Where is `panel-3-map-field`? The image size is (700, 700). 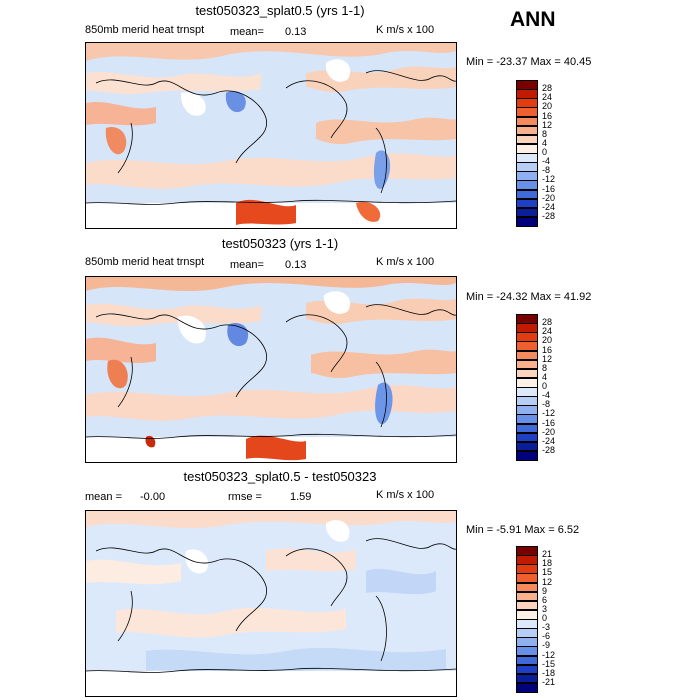
panel-3-map-field is located at coordinates (271, 603).